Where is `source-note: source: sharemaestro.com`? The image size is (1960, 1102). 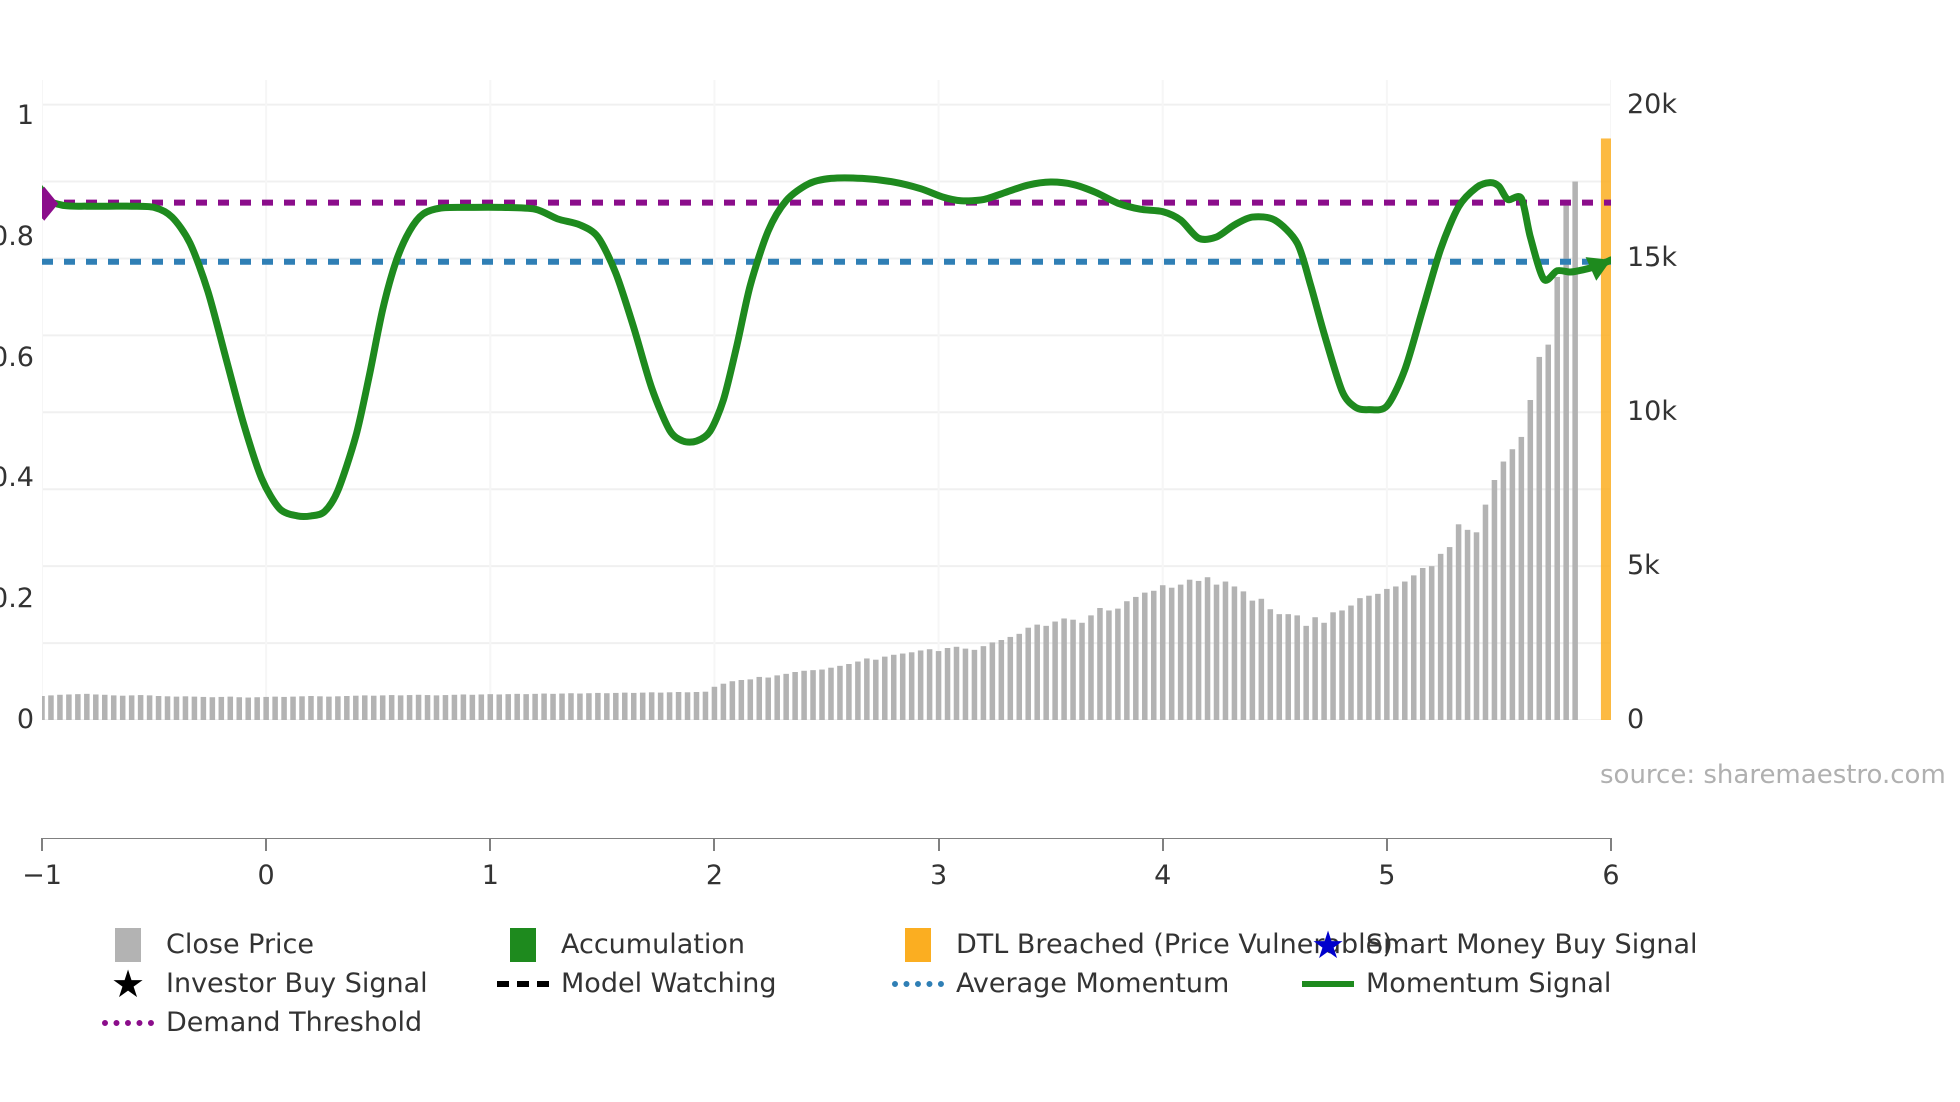 source-note: source: sharemaestro.com is located at coordinates (1773, 775).